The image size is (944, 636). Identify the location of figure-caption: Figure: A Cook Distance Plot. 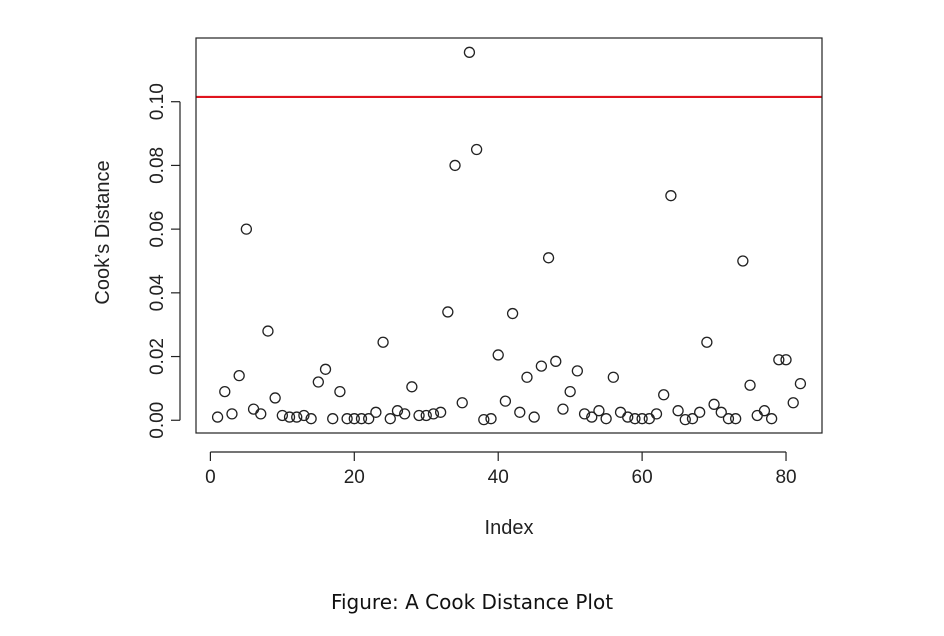
(472, 602).